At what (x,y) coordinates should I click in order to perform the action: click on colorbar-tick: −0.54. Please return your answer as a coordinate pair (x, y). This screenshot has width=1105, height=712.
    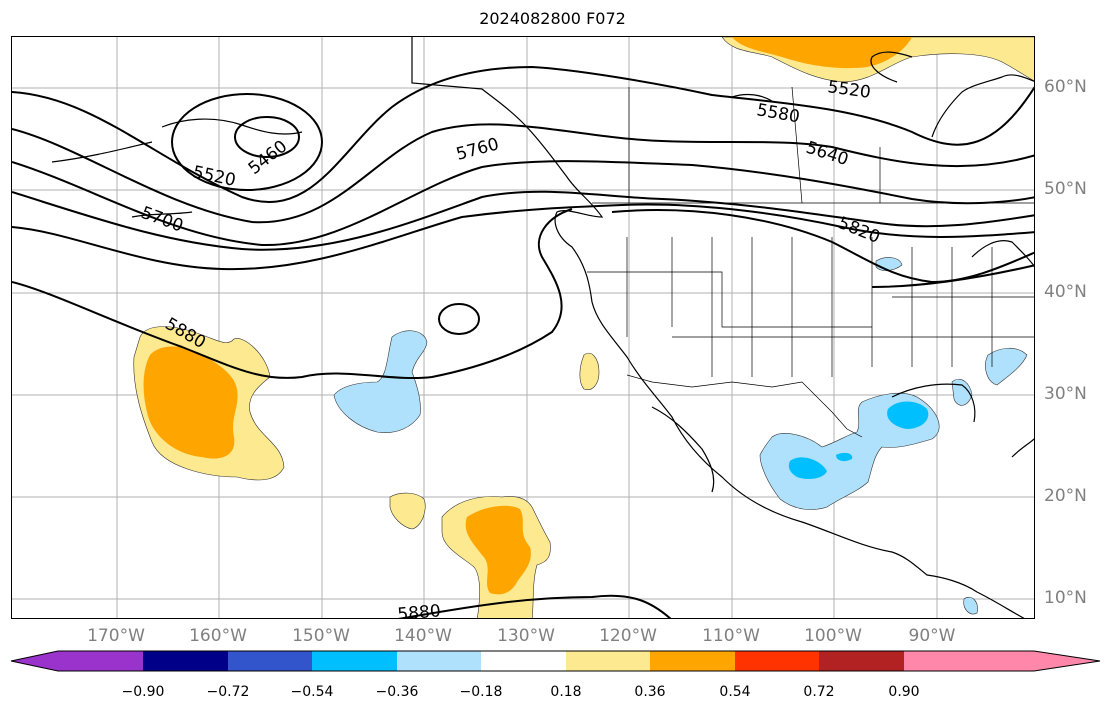
    Looking at the image, I should click on (312, 692).